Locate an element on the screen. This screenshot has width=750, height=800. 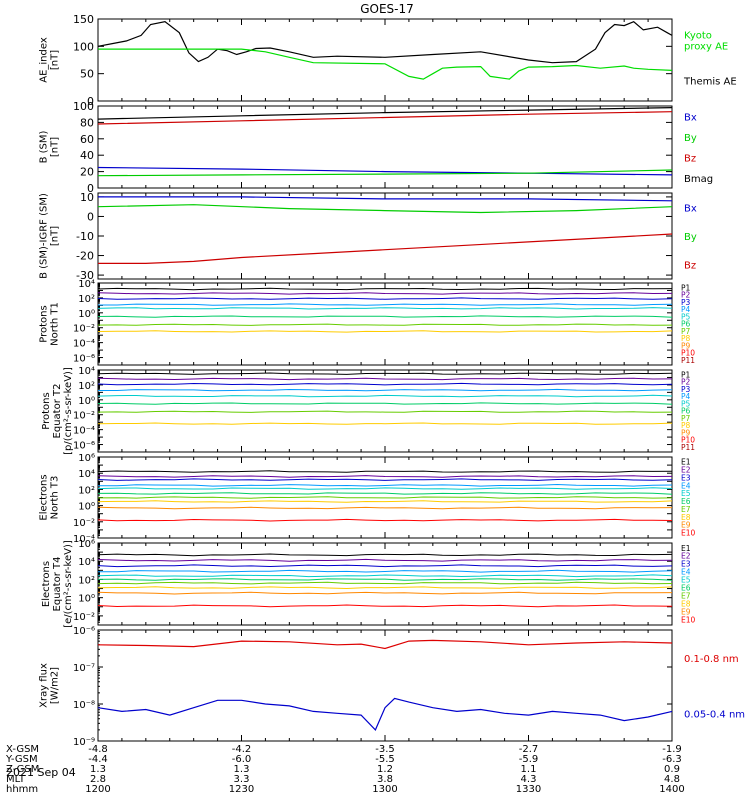
channel-label: E8 is located at coordinates (686, 517).